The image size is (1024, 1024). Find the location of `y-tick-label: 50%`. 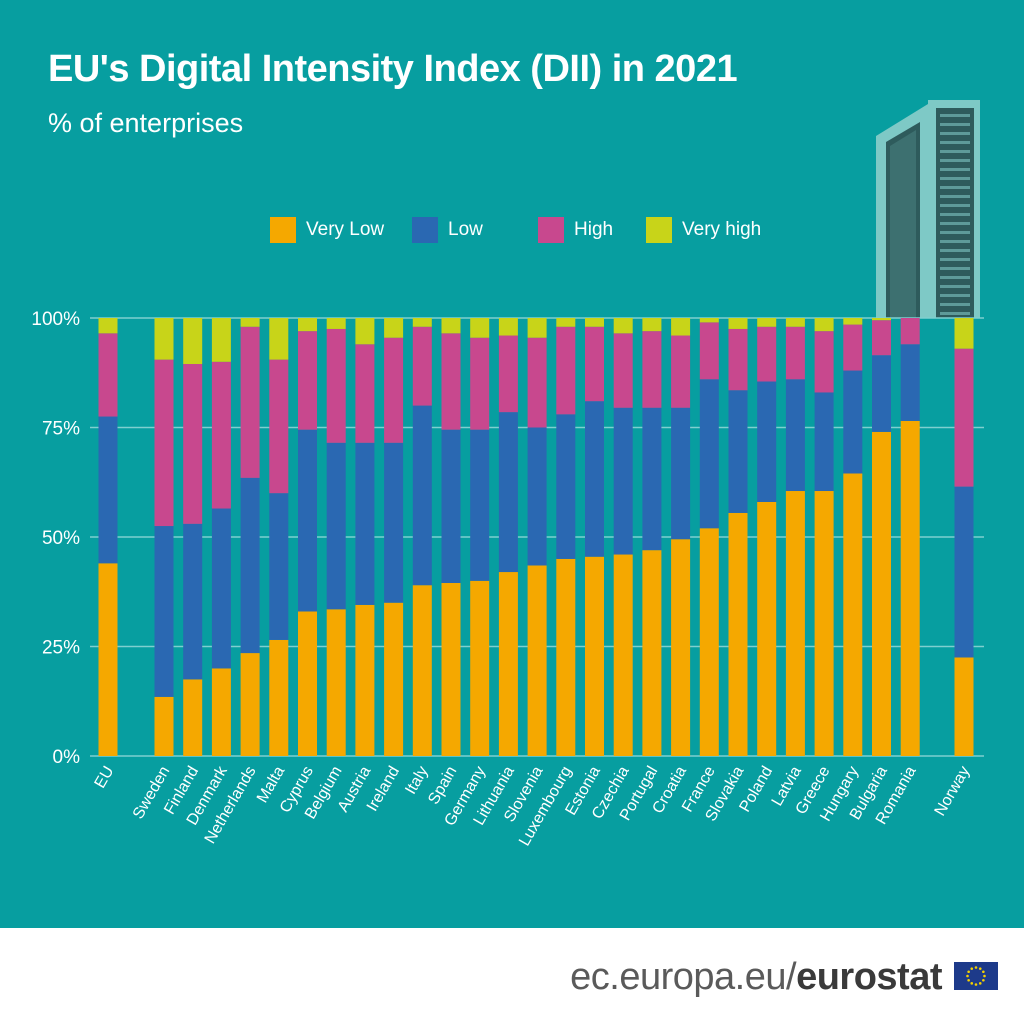

y-tick-label: 50% is located at coordinates (61, 538).